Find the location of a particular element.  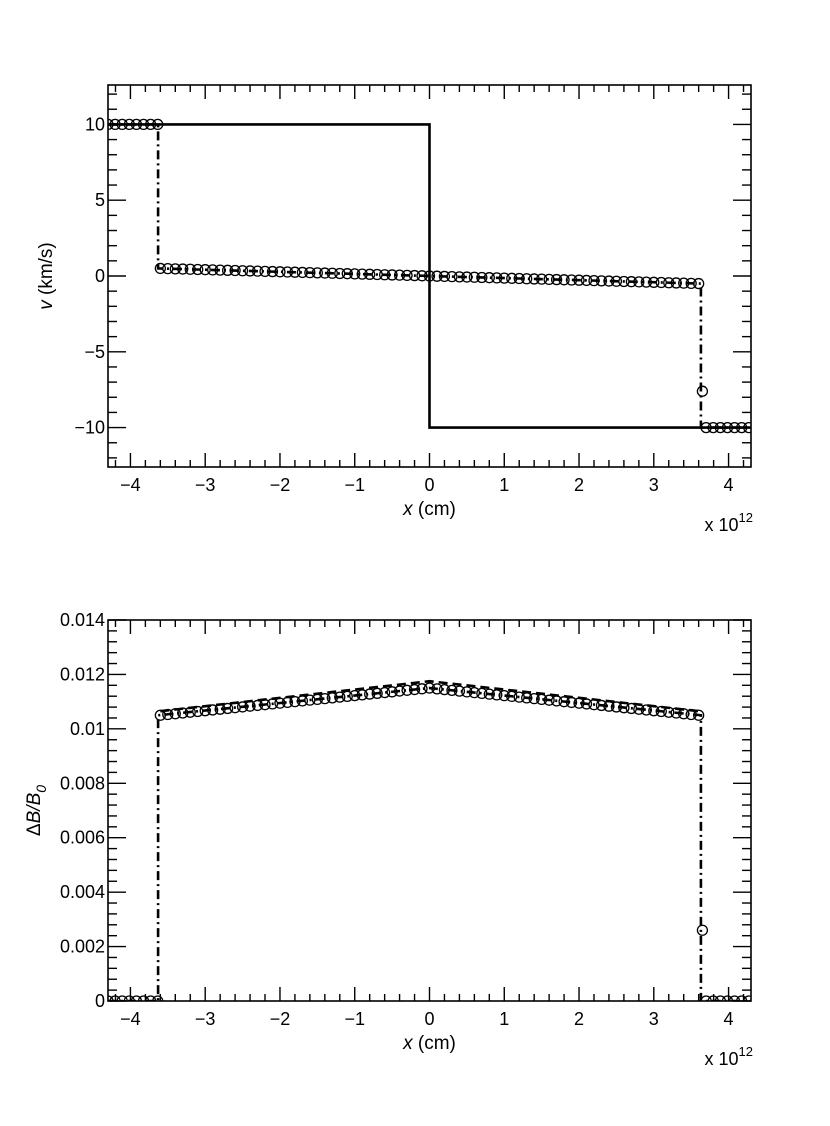

y-tick-label: 0.012 is located at coordinates (82, 674).